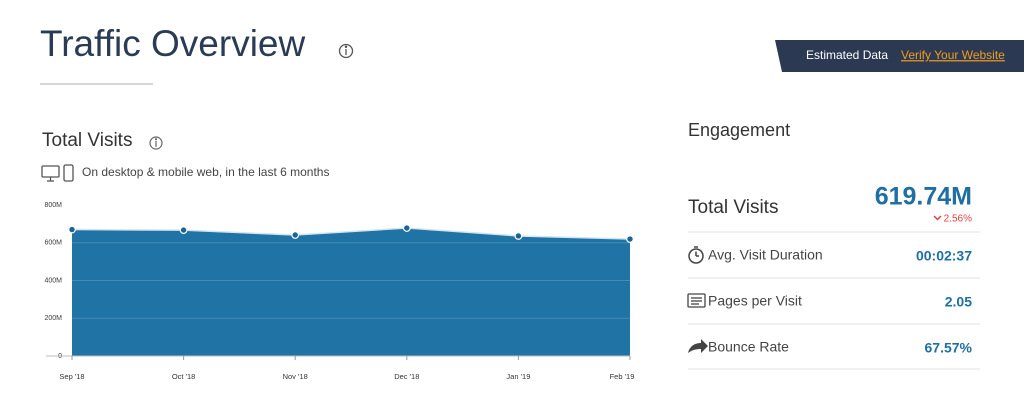 Image resolution: width=1024 pixels, height=411 pixels. What do you see at coordinates (937, 218) in the screenshot?
I see `down-arrow` at bounding box center [937, 218].